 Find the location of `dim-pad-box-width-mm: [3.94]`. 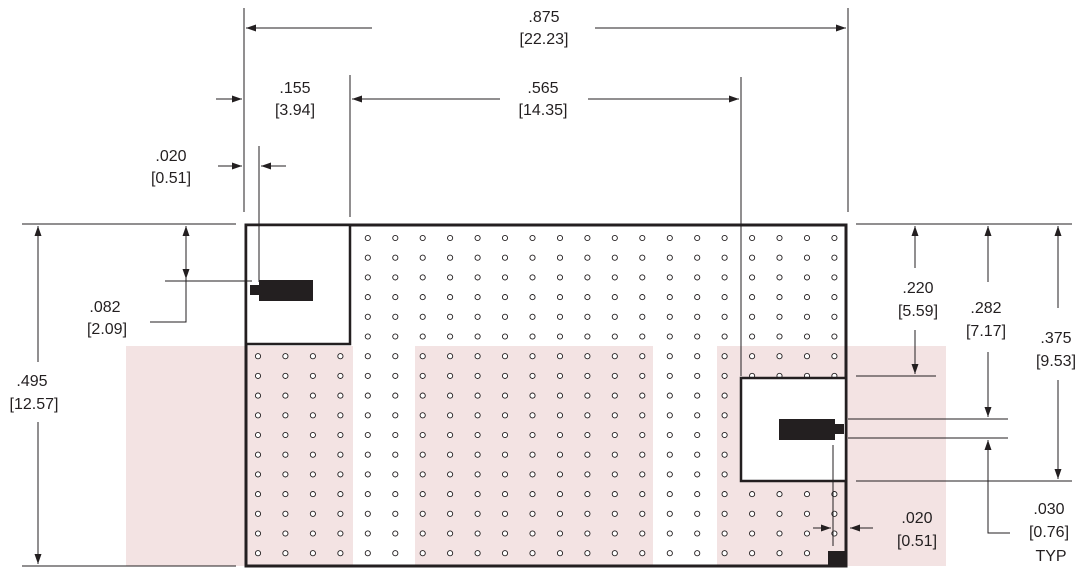

dim-pad-box-width-mm: [3.94] is located at coordinates (295, 110).